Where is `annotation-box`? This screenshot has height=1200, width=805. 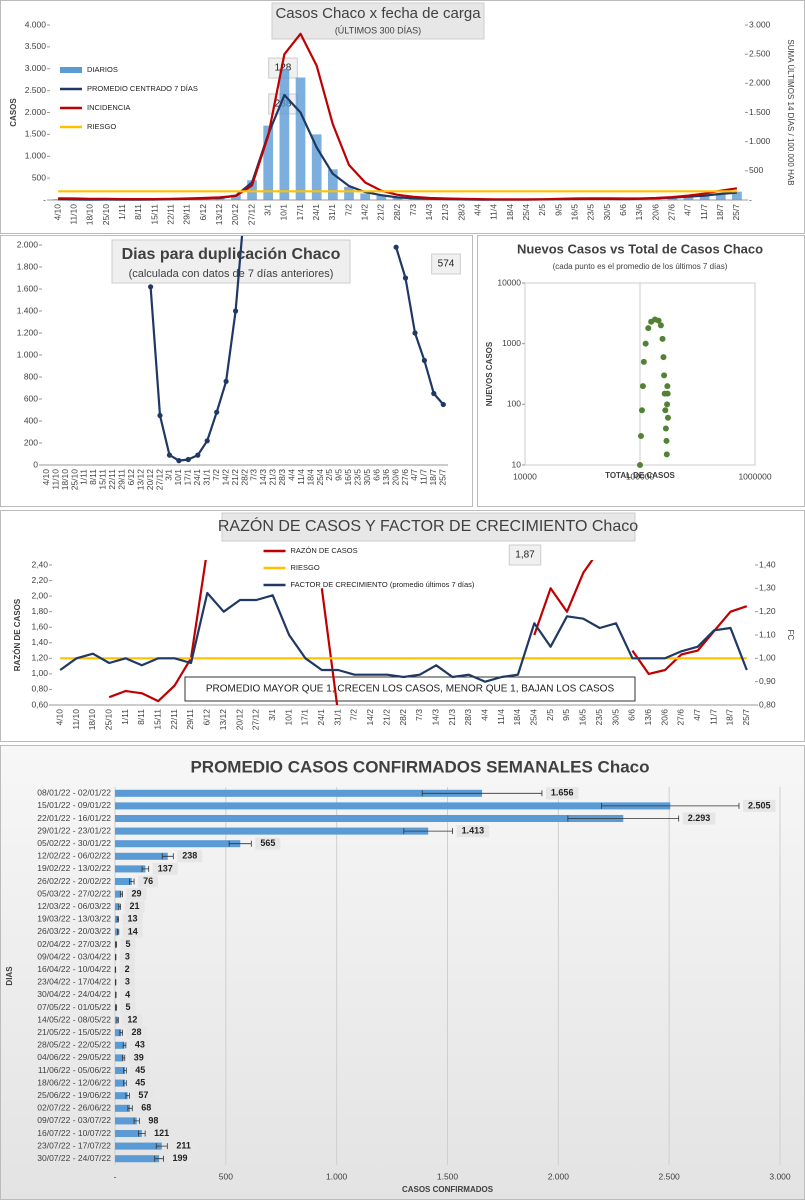 annotation-box is located at coordinates (525, 555).